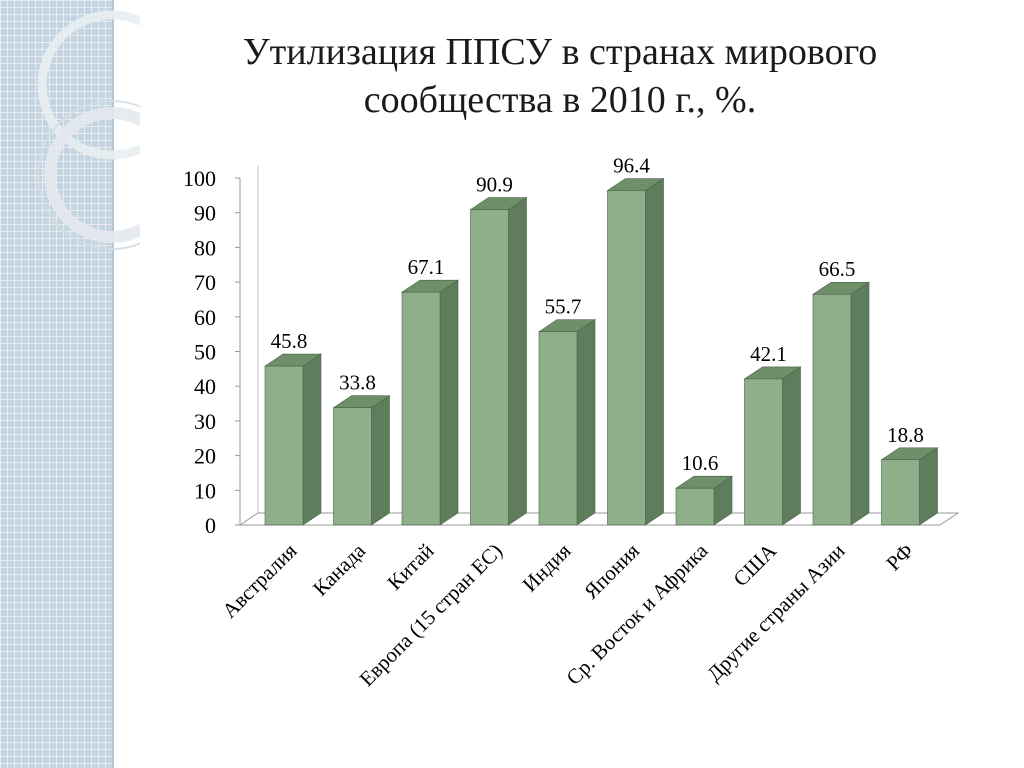  Describe the element at coordinates (768, 354) in the screenshot. I see `data-label: 42.1` at that location.